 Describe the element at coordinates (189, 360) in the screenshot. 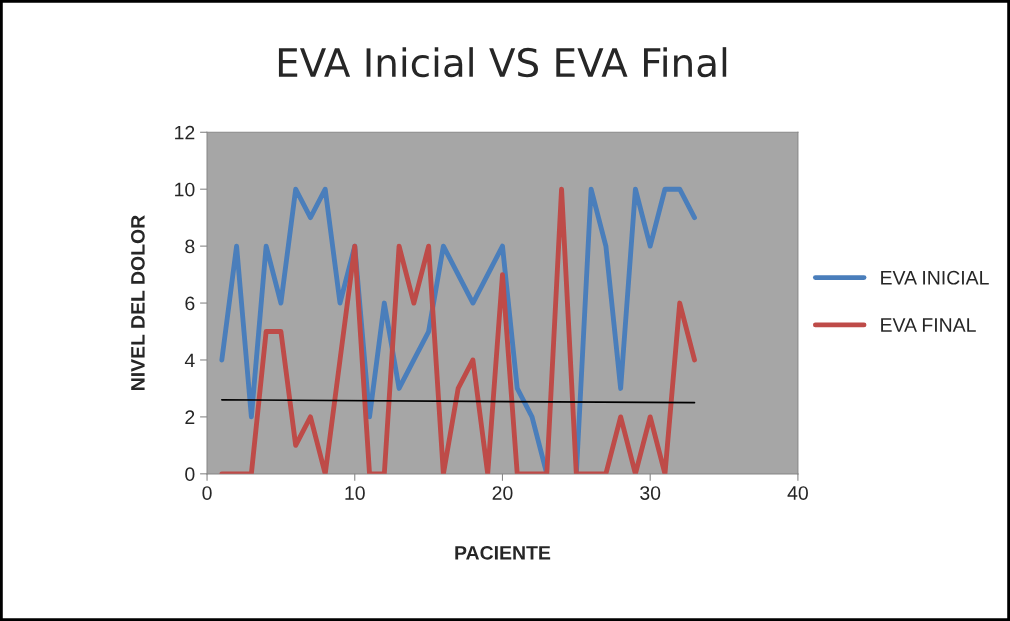

I see `y-tick-label: 4` at that location.